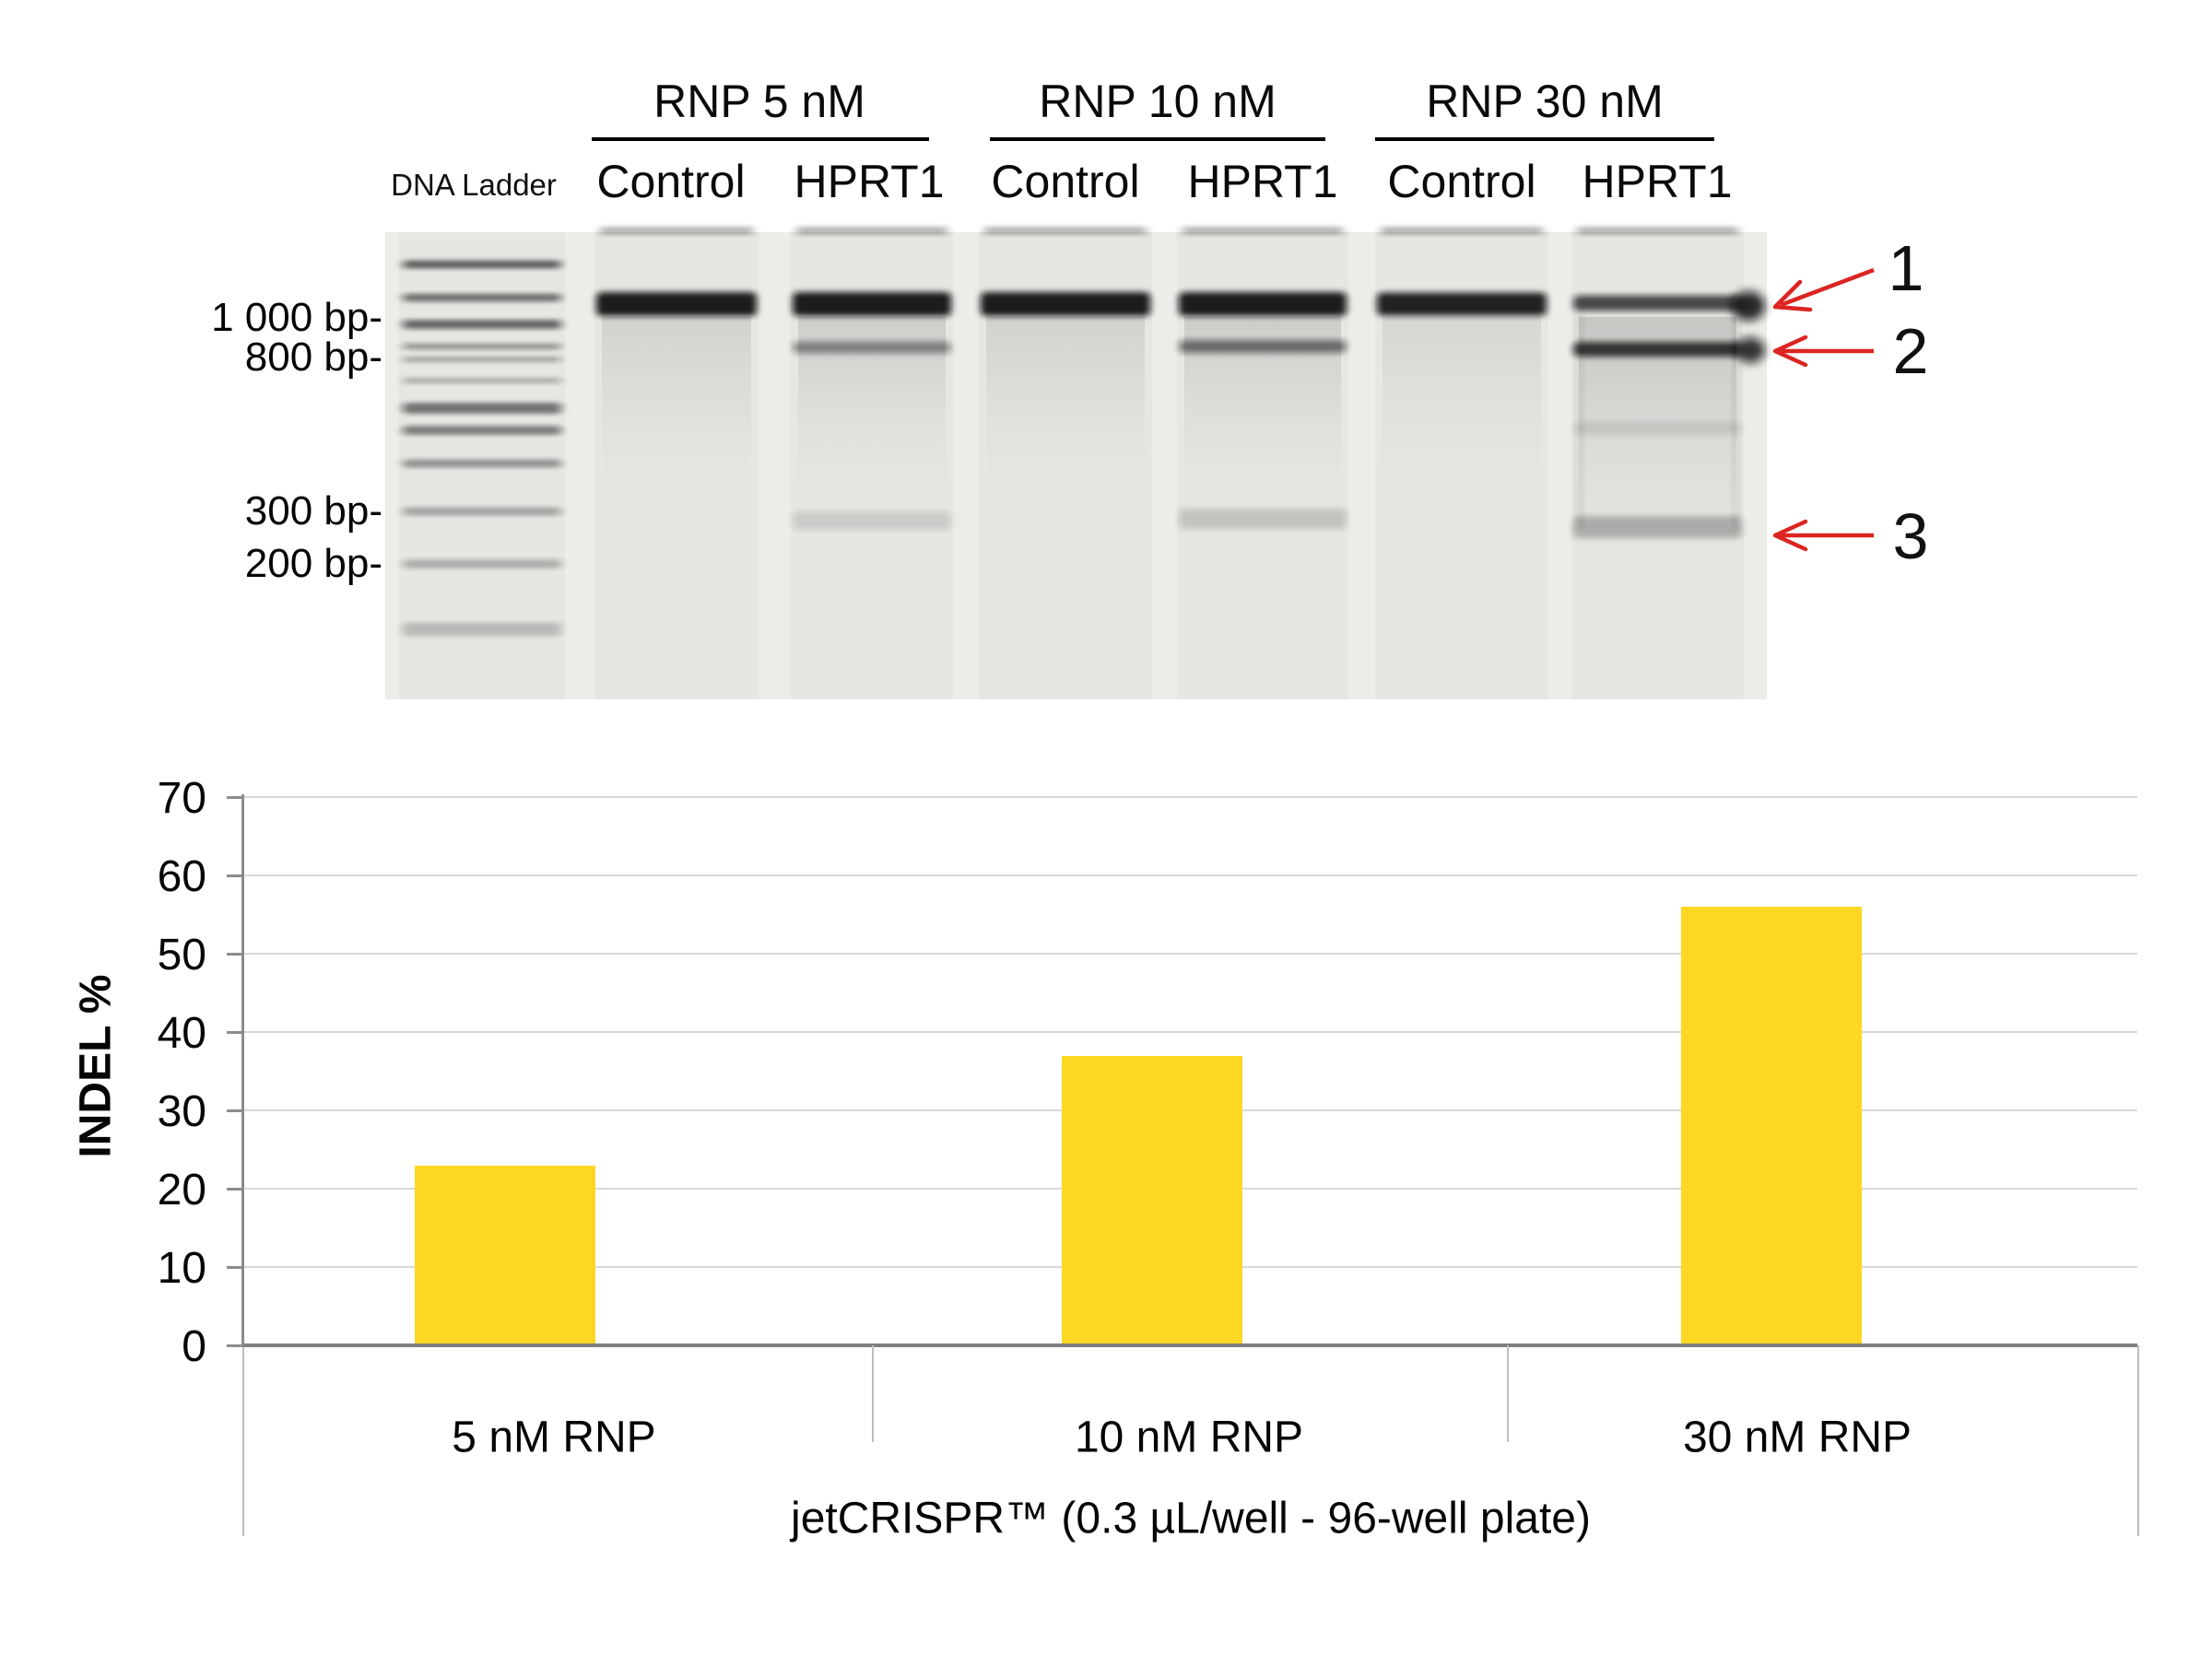 The image size is (2212, 1666). I want to click on band-arrow-3-head, so click(1790, 535).